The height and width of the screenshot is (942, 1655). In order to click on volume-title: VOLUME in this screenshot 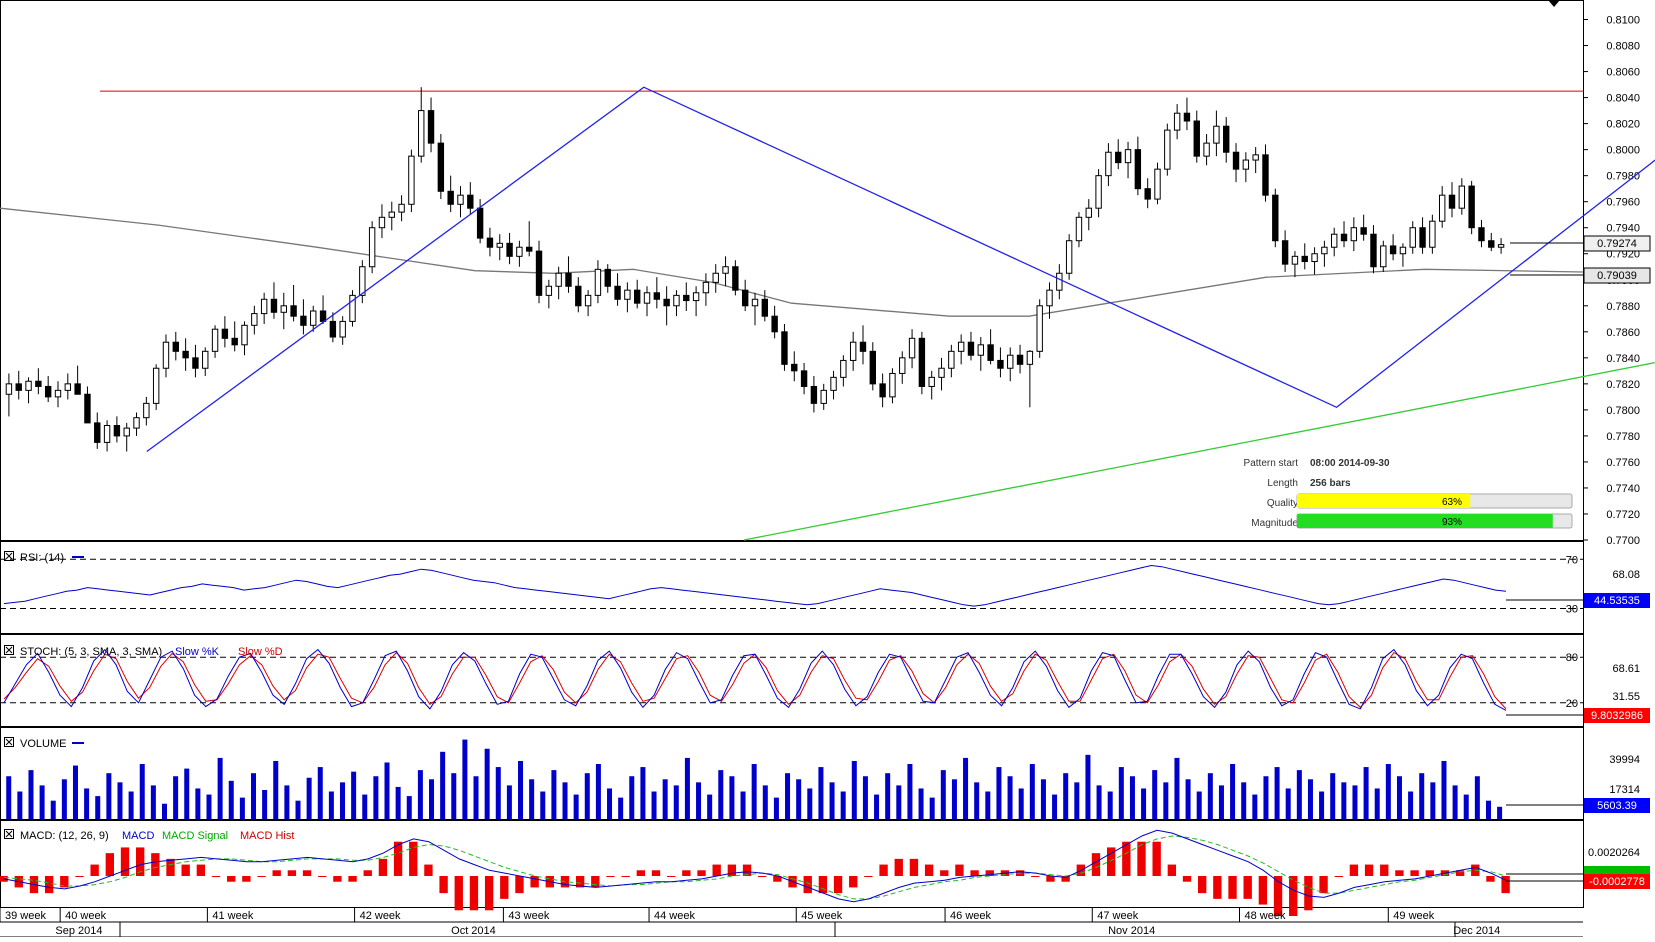, I will do `click(43, 744)`.